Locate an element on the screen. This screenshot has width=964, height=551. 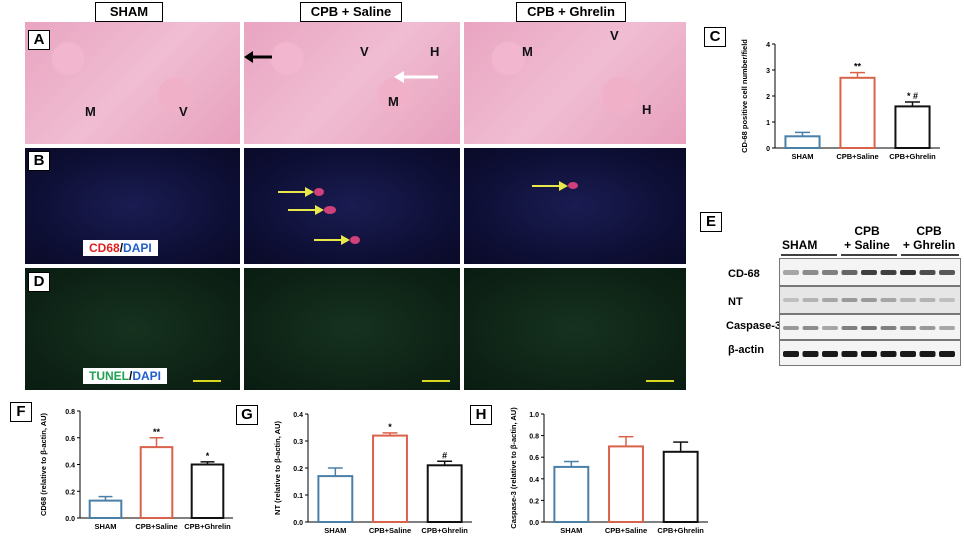
panel-label-e: E is located at coordinates (711, 222).